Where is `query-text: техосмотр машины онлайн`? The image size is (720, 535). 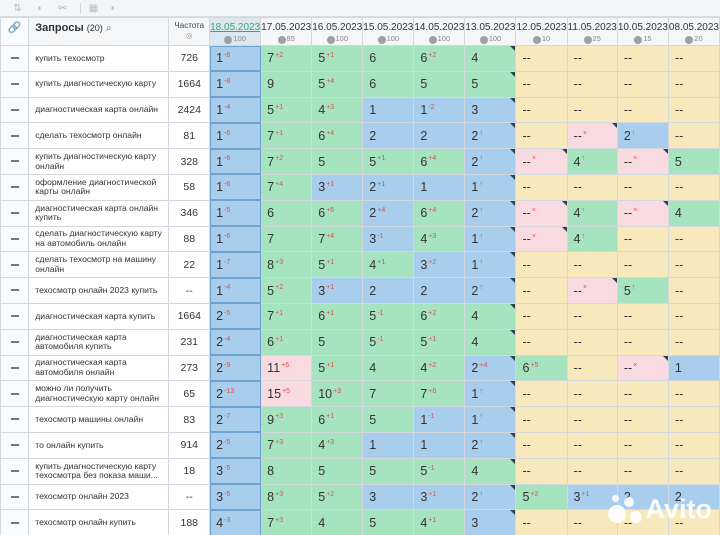 query-text: техосмотр машины онлайн is located at coordinates (99, 419).